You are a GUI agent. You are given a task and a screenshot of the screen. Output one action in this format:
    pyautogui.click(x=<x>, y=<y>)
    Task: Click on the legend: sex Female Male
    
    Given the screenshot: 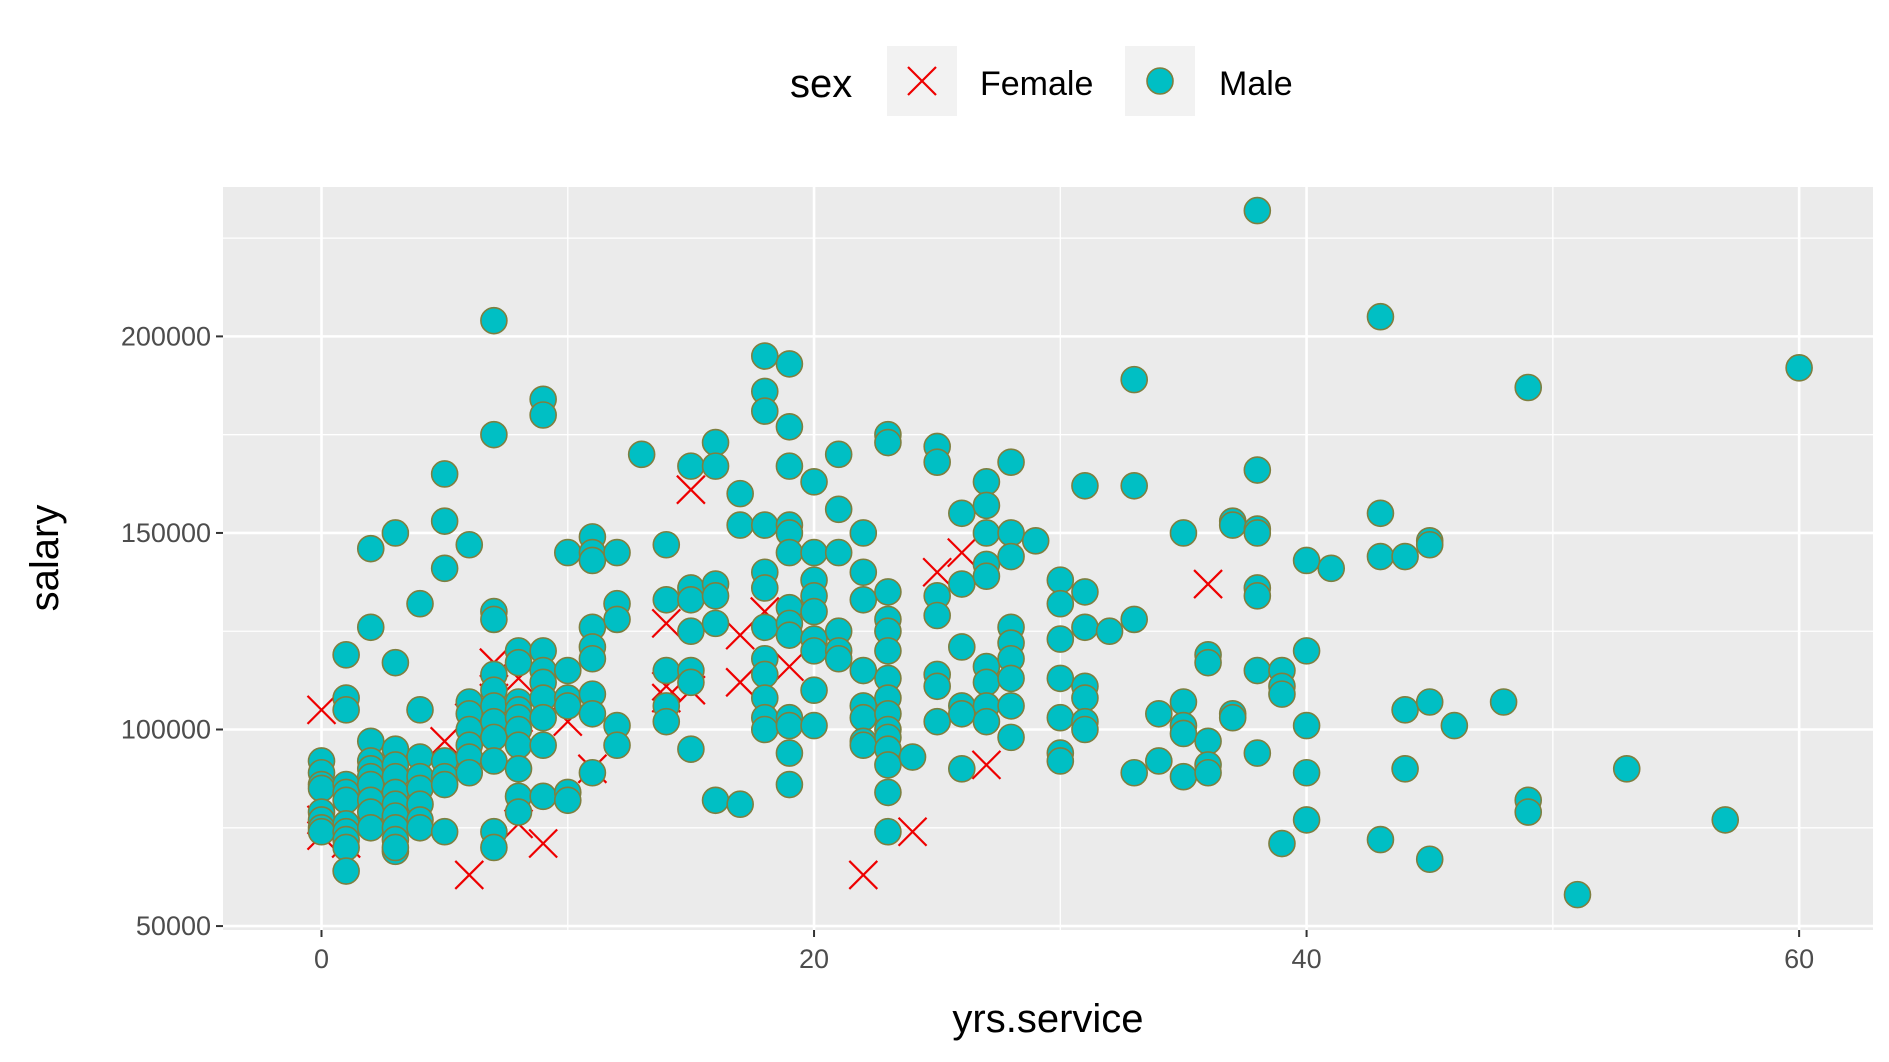 What is the action you would take?
    pyautogui.click(x=1041, y=81)
    